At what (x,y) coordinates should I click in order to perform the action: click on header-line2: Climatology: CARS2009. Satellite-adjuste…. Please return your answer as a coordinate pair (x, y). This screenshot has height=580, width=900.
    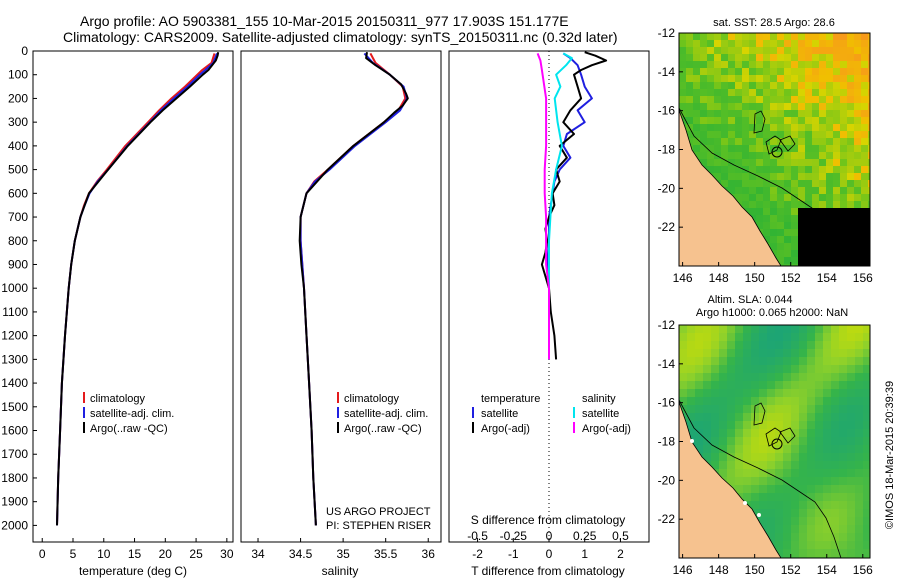
    Looking at the image, I should click on (340, 37).